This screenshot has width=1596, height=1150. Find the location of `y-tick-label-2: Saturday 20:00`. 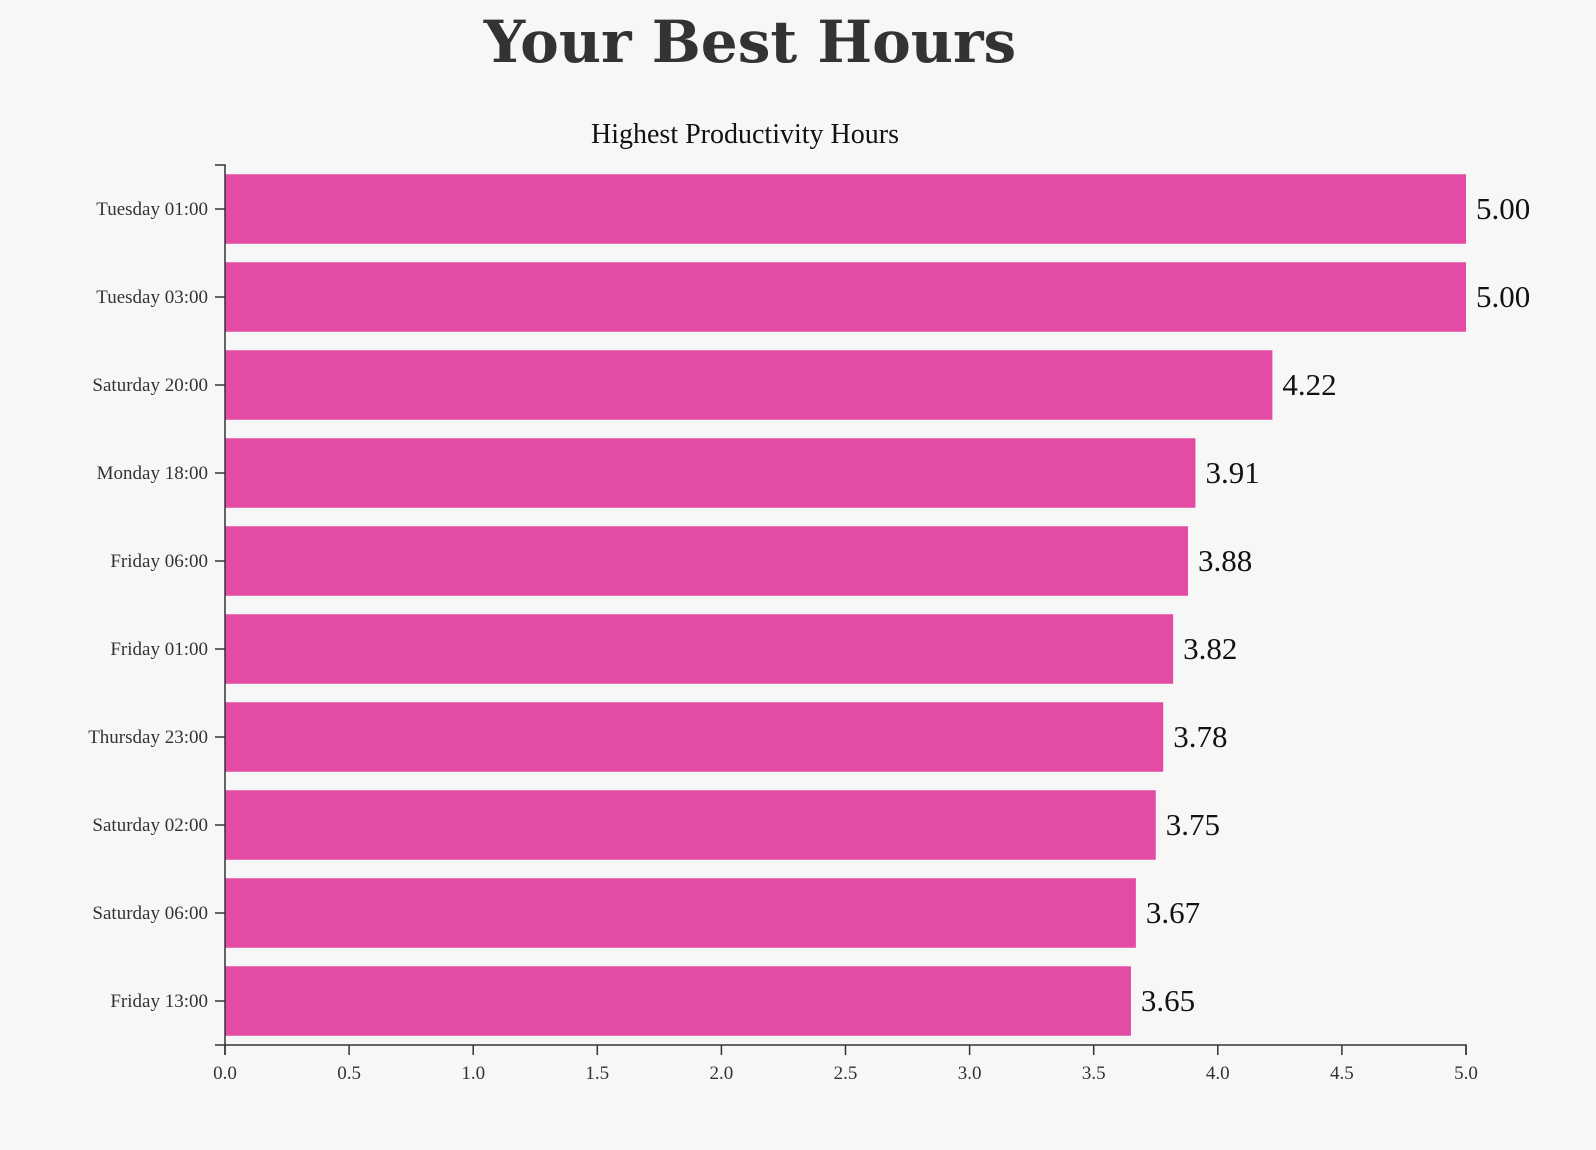

y-tick-label-2: Saturday 20:00 is located at coordinates (150, 385).